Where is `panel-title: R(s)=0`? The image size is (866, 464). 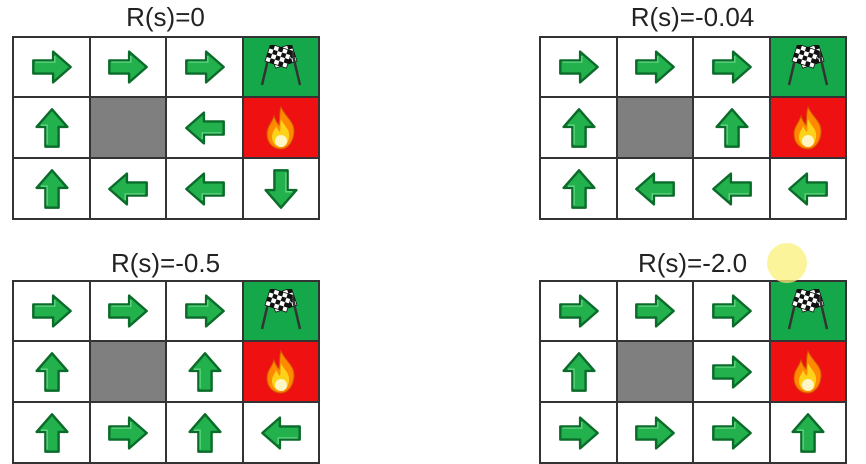 panel-title: R(s)=0 is located at coordinates (165, 17).